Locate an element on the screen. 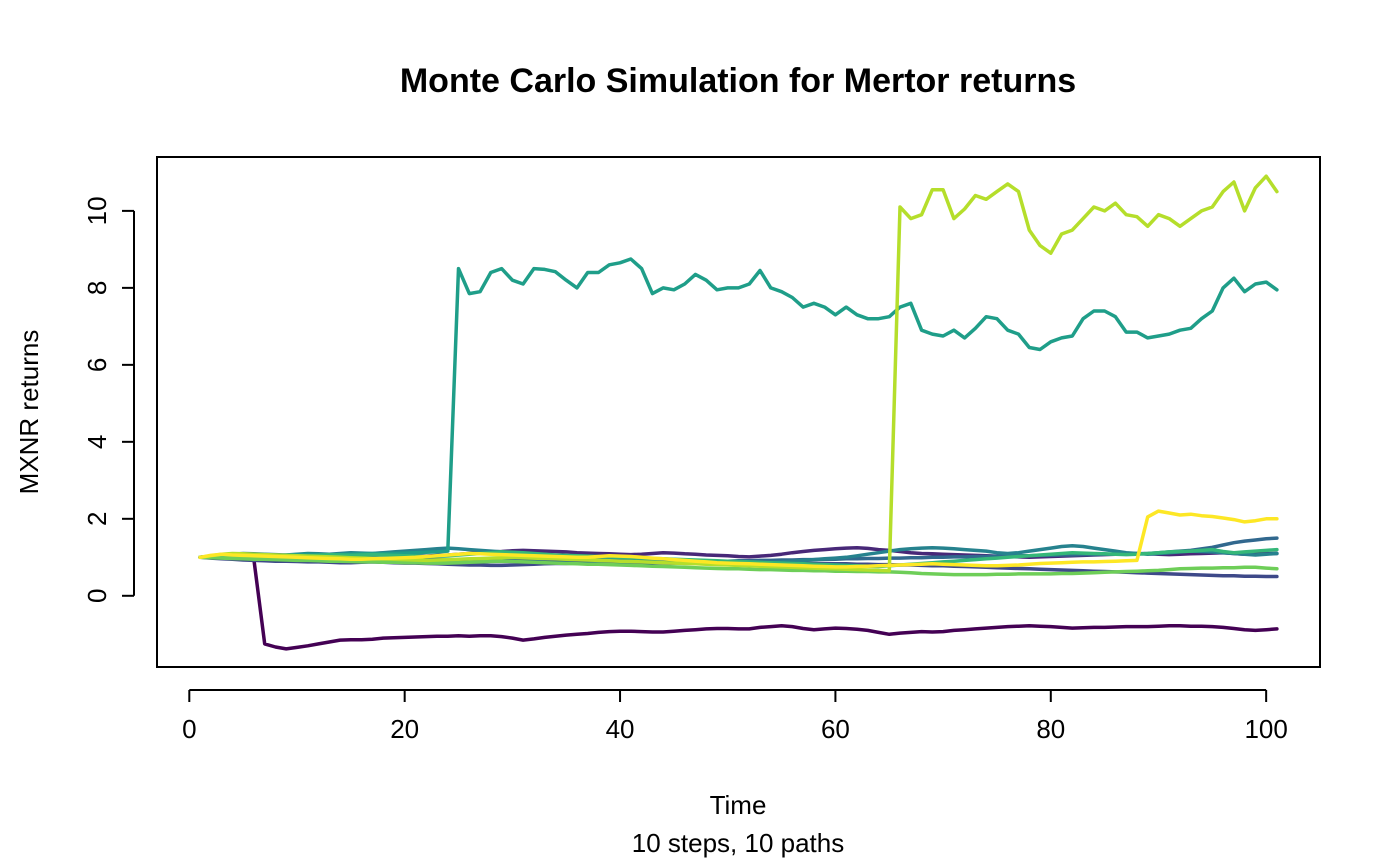 Image resolution: width=1400 pixels, height=865 pixels. y-axis: 0 2 4 6 8 10 is located at coordinates (108, 399).